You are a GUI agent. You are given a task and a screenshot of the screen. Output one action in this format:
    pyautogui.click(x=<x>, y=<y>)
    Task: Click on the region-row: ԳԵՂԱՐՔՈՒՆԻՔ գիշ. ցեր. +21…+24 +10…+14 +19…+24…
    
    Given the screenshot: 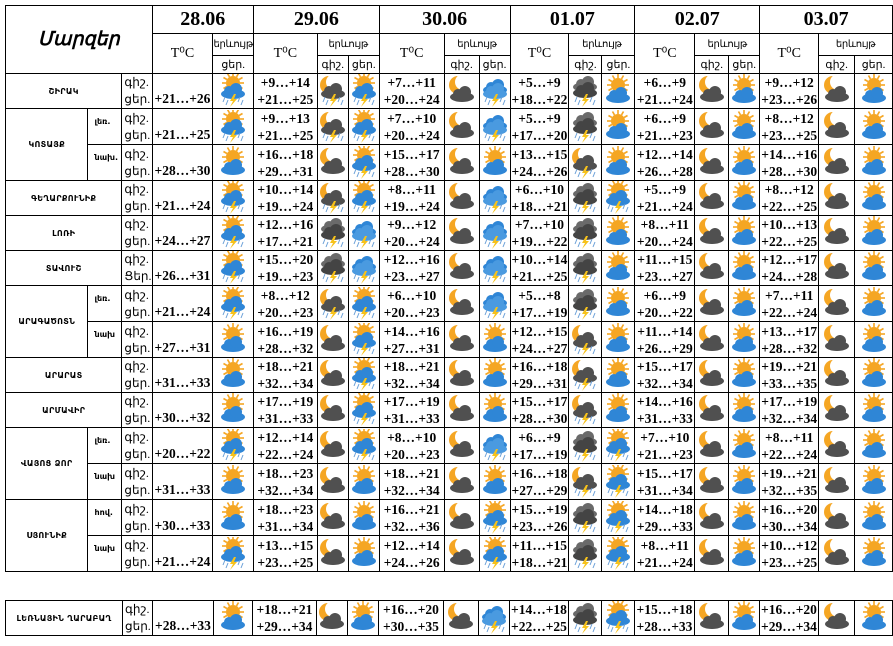 What is the action you would take?
    pyautogui.click(x=448, y=198)
    